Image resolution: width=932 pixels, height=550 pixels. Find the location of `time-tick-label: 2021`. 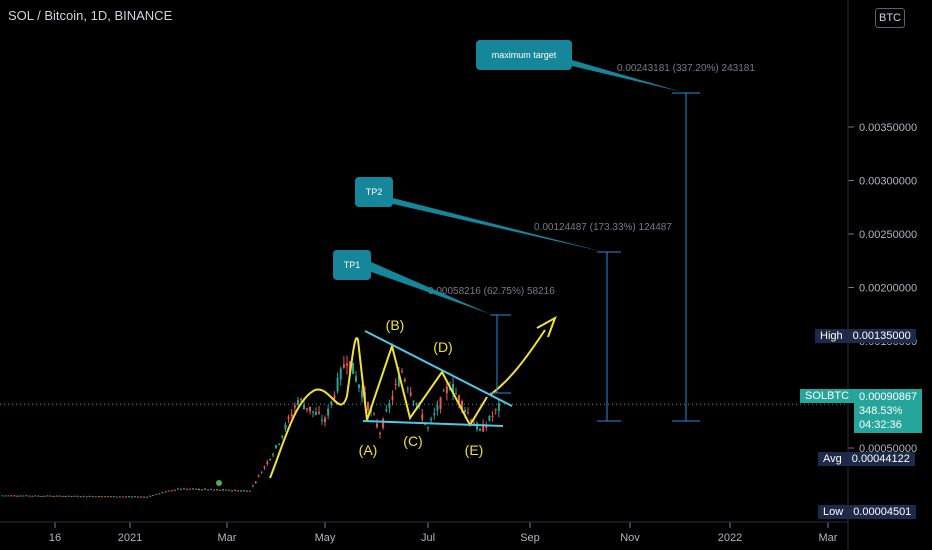

time-tick-label: 2021 is located at coordinates (130, 538).